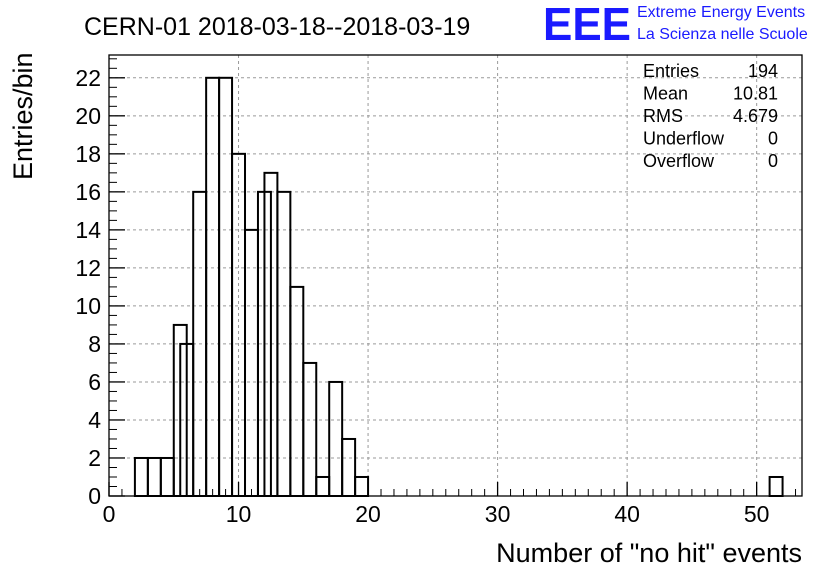  I want to click on stats-value: 194, so click(763, 71).